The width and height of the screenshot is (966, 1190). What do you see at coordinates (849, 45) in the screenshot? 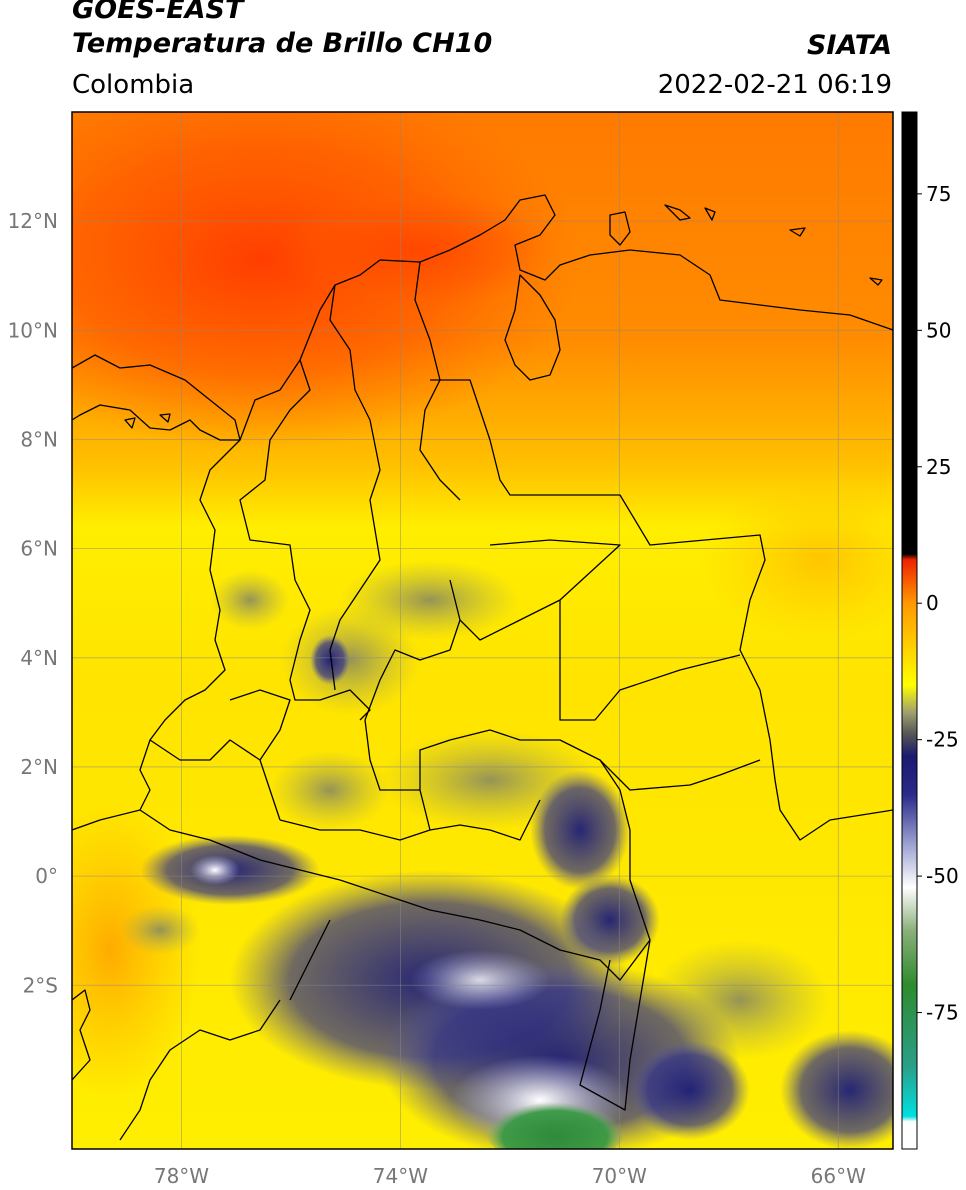
I see `agency-label: SIATA` at bounding box center [849, 45].